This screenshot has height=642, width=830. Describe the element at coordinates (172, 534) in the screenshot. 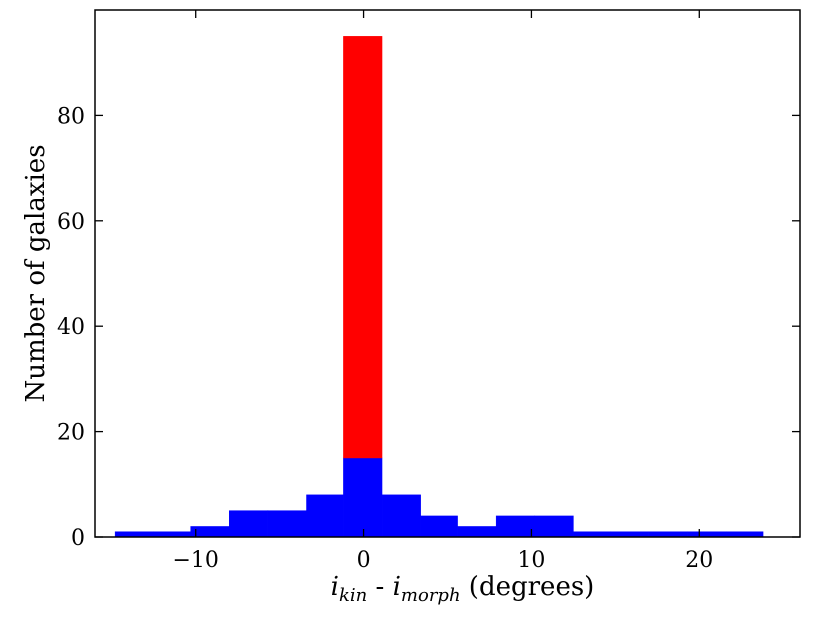

I see `bar-series0-bin1` at that location.